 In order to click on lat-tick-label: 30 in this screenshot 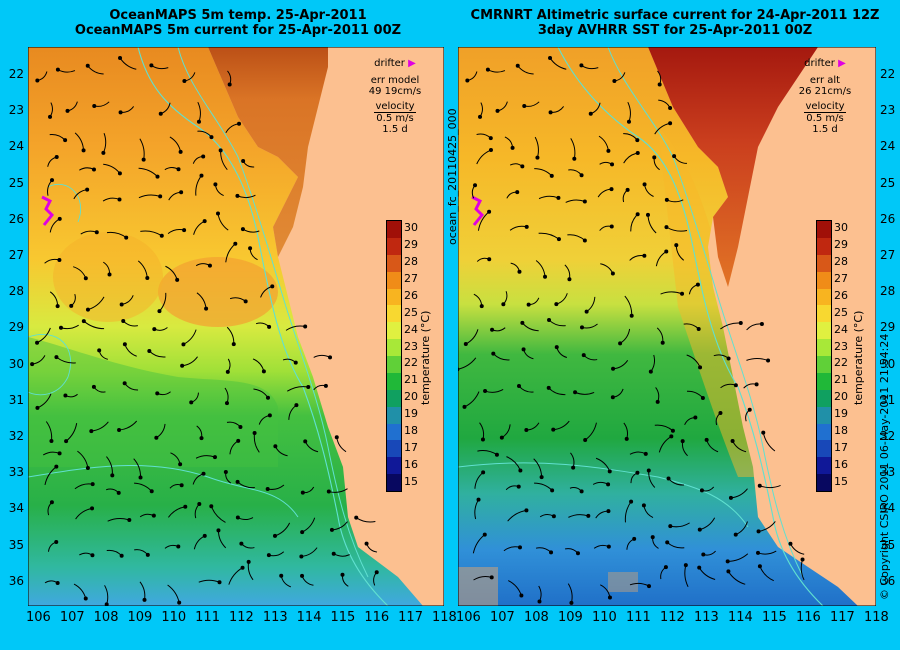, I will do `click(16, 363)`.